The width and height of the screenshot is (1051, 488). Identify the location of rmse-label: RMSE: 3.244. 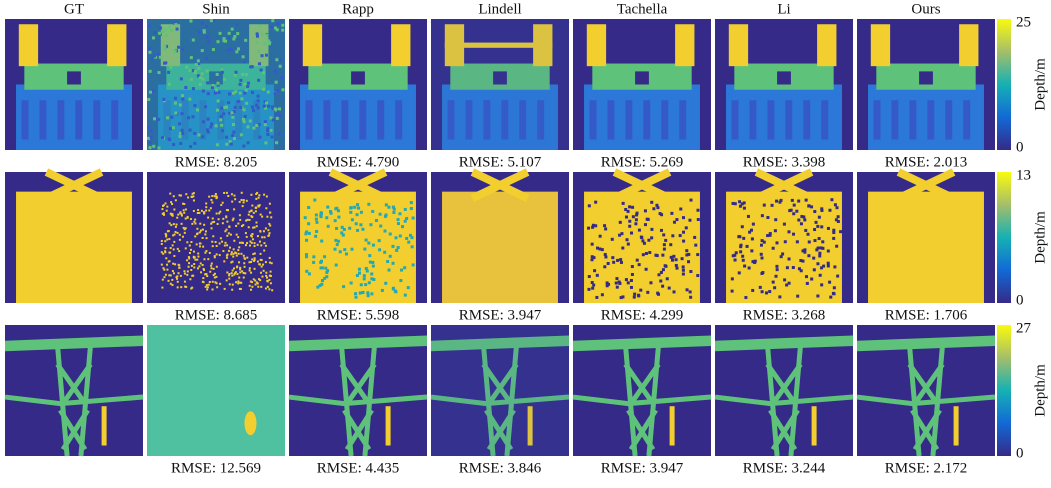
(784, 468).